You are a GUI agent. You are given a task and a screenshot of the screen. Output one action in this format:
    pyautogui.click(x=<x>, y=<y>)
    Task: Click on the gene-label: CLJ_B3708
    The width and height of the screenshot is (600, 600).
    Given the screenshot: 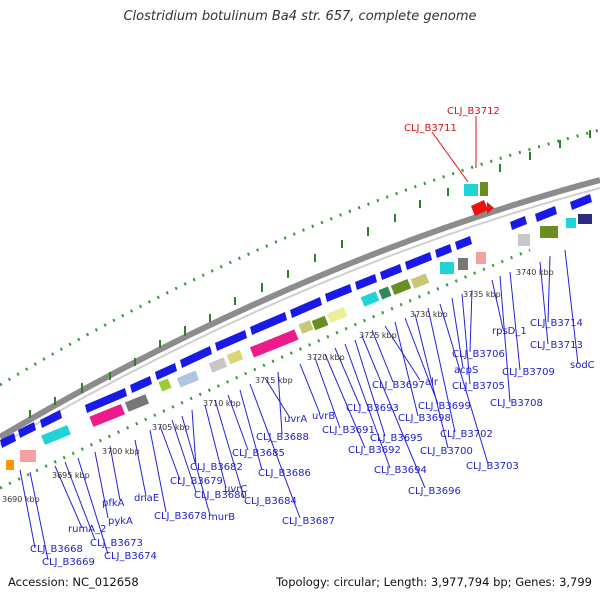 What is the action you would take?
    pyautogui.click(x=516, y=403)
    